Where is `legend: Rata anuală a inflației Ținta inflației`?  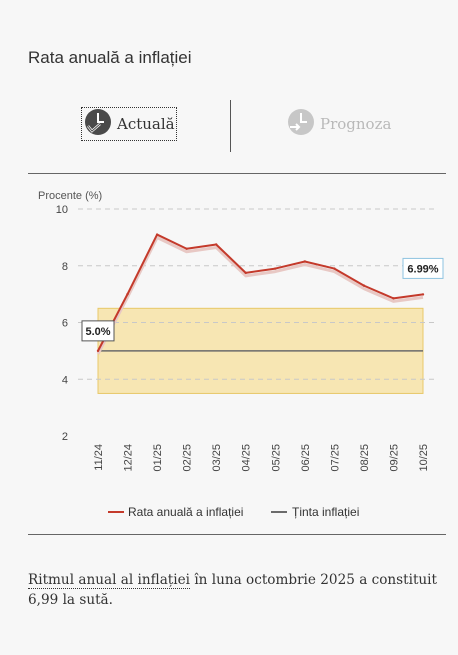
legend: Rata anuală a inflației Ținta inflației is located at coordinates (233, 512).